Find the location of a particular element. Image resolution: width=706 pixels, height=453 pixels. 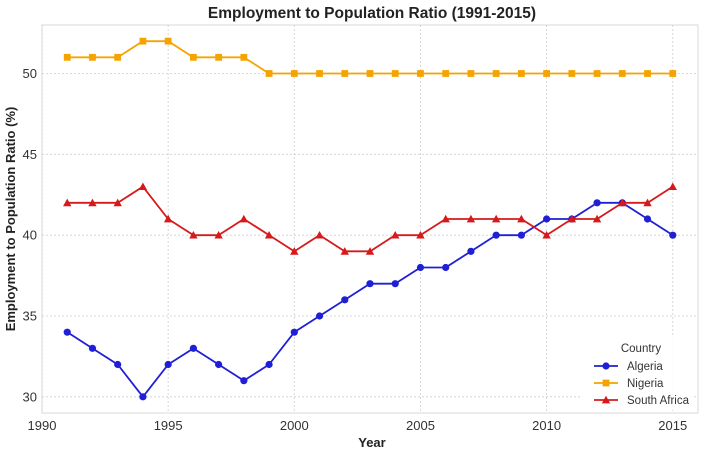

series-line-nigeria is located at coordinates (370, 57).